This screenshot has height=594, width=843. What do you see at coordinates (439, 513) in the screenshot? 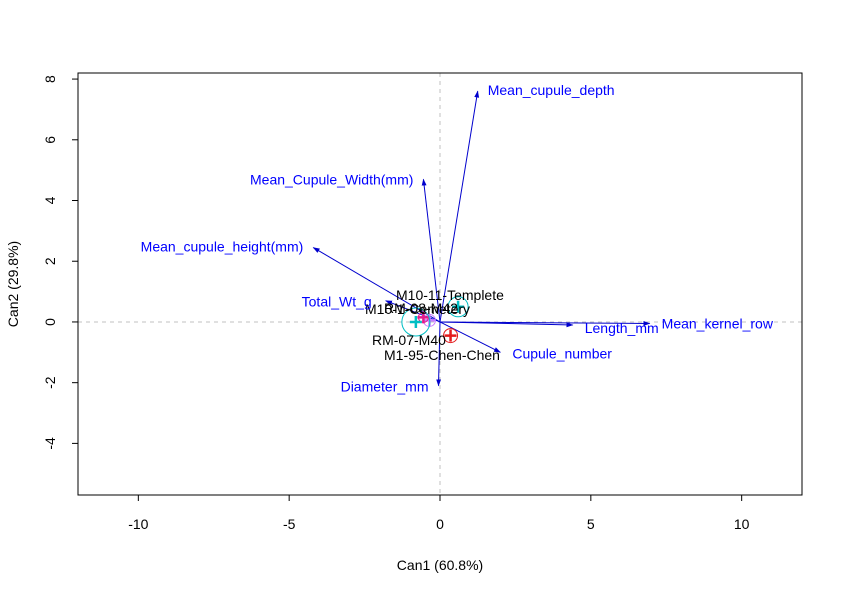
I see `x-axis: -10 -5 0 5 10` at bounding box center [439, 513].